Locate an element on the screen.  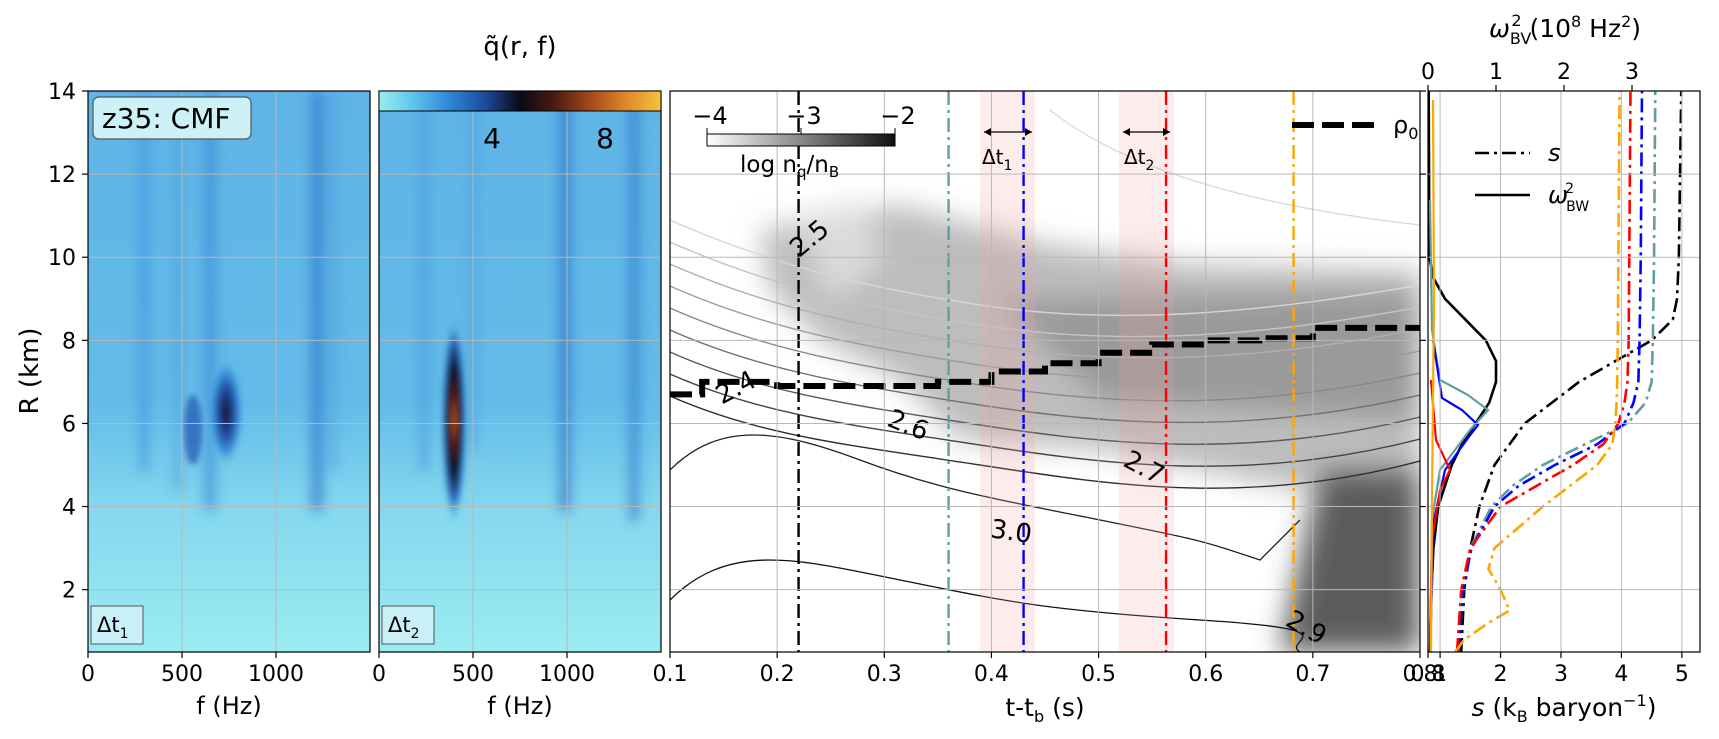
x-axis-label-c: t-tb (s) is located at coordinates (1044, 709).